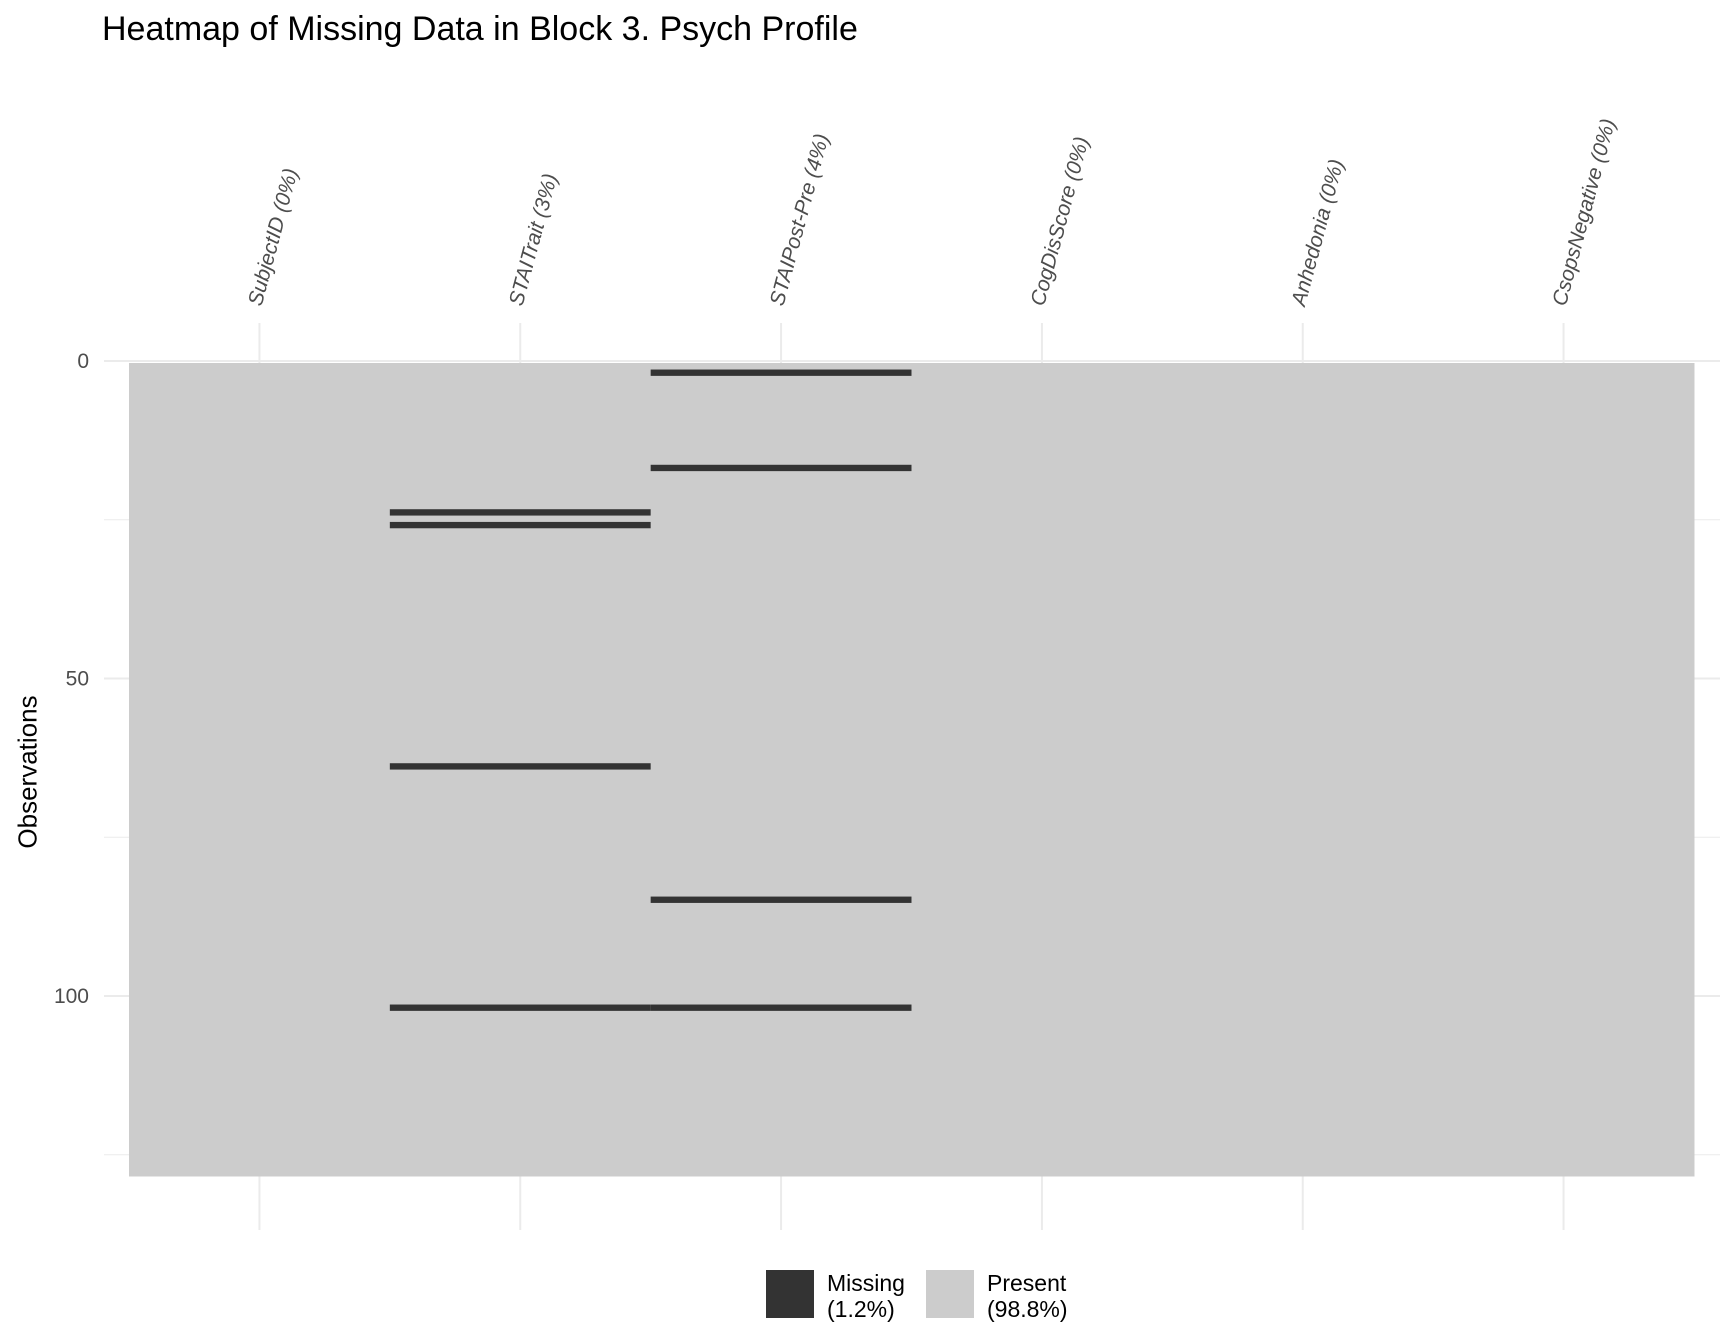 Image resolution: width=1728 pixels, height=1344 pixels. What do you see at coordinates (1027, 1283) in the screenshot?
I see `legend-present-text: Present` at bounding box center [1027, 1283].